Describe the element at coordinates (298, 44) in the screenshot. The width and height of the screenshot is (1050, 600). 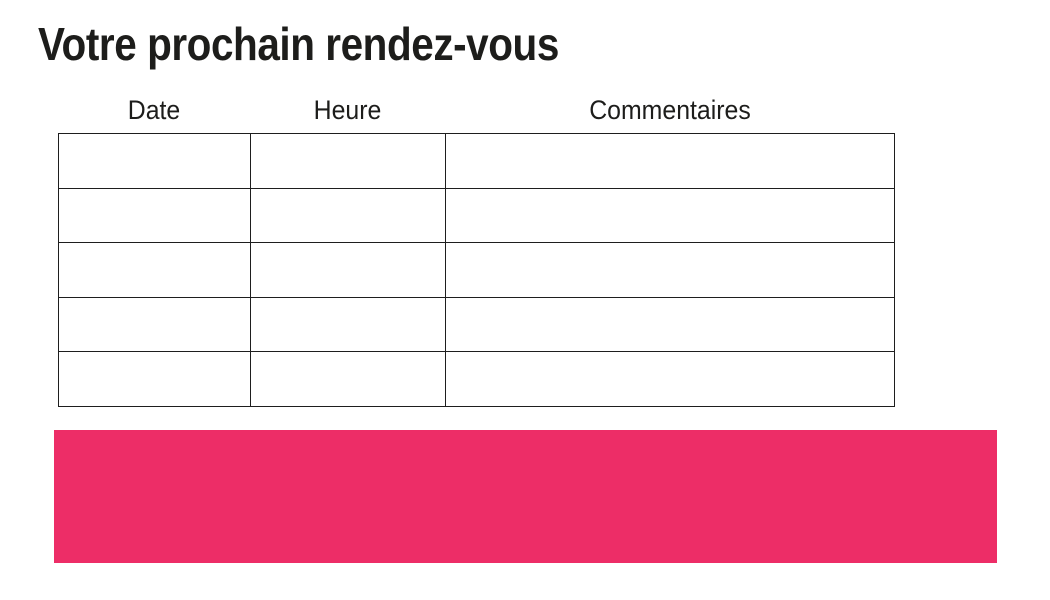
I see `page-title: Votre prochain rendez-vous` at that location.